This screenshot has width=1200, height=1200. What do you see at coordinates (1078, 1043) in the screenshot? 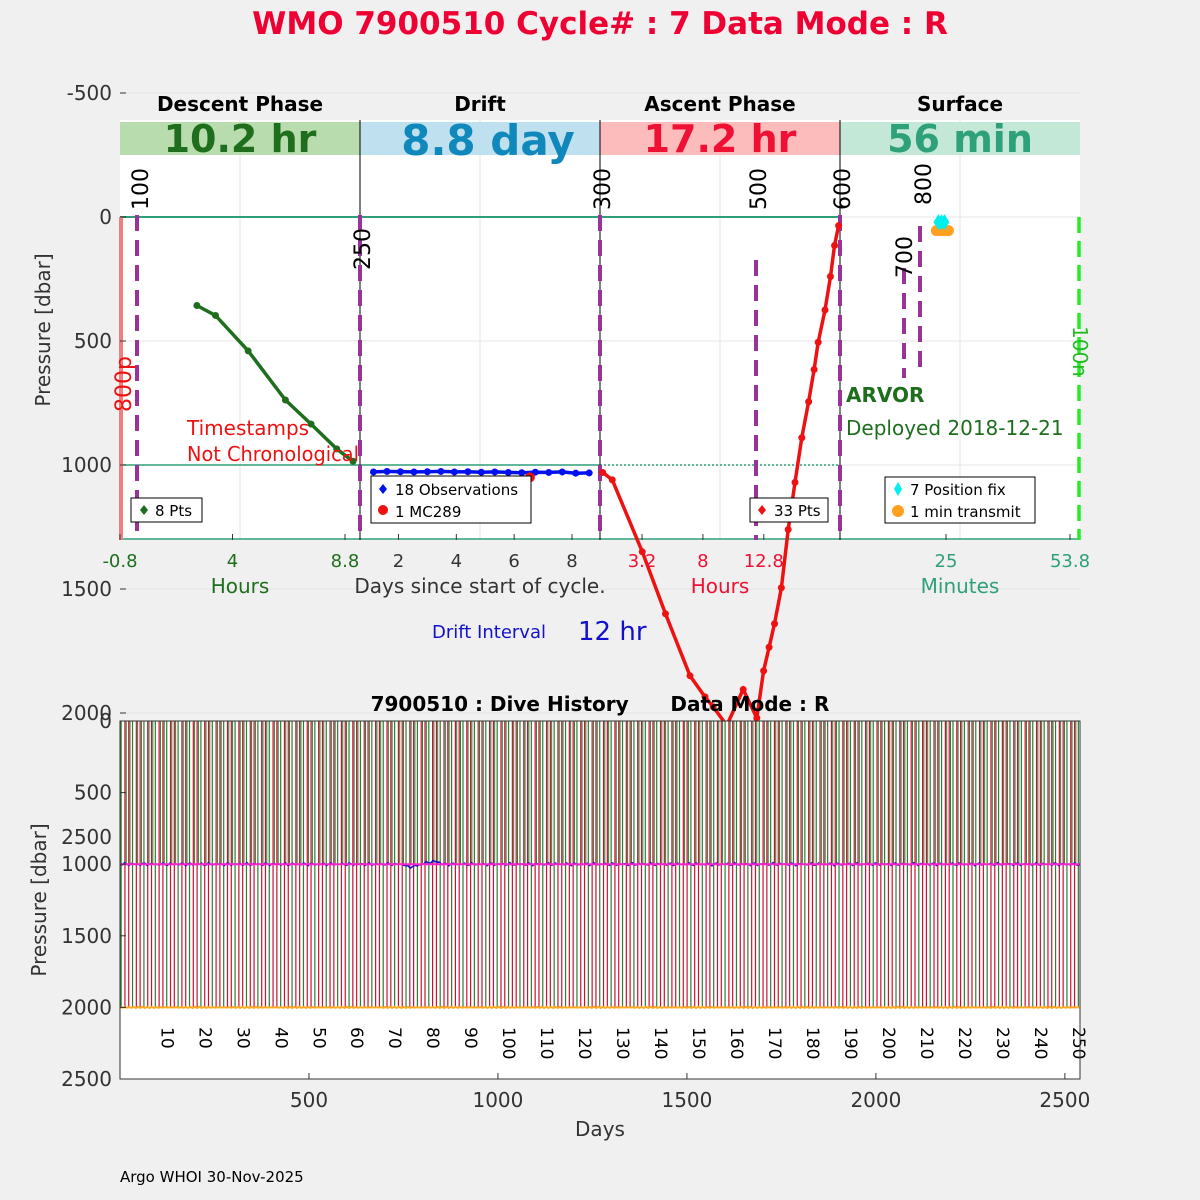
I see `cycle-label-250: 250` at bounding box center [1078, 1043].